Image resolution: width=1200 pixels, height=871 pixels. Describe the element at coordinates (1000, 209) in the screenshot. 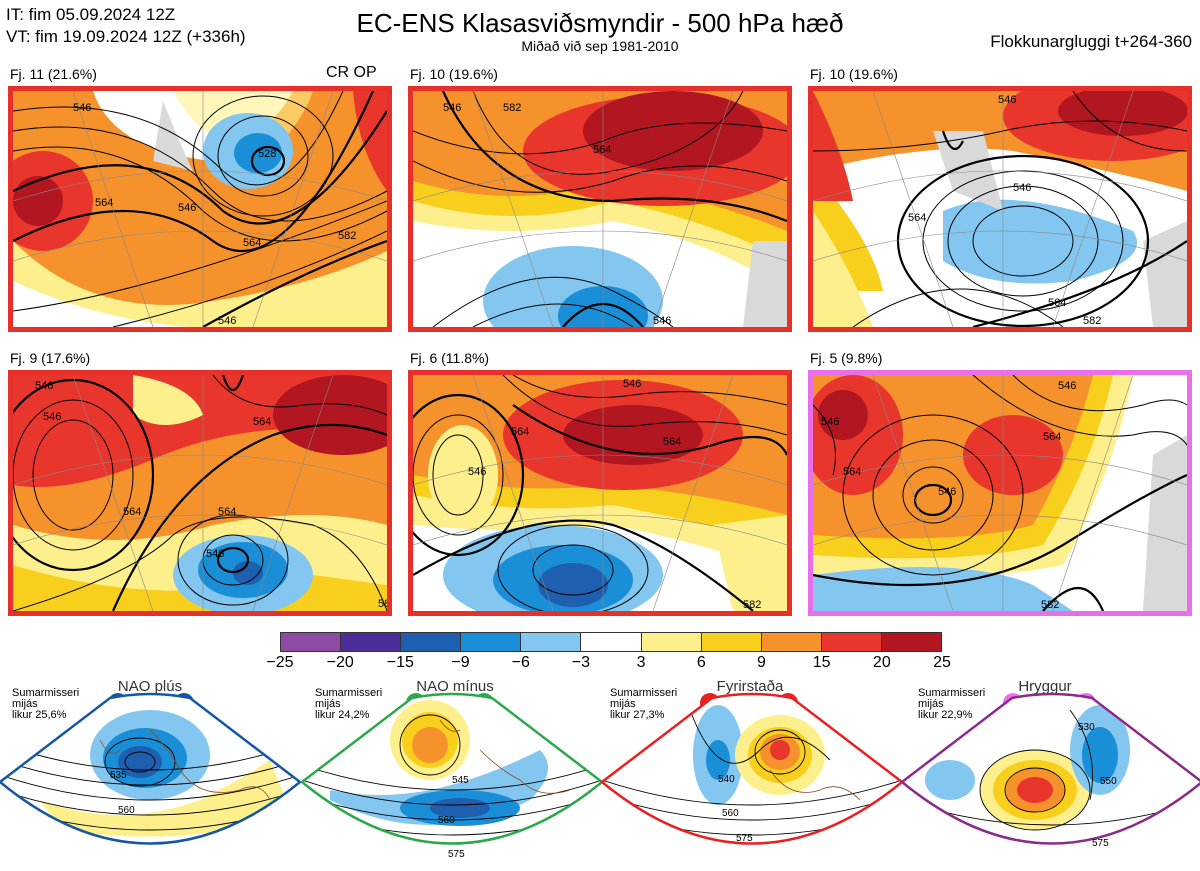

I see `cluster-map-panel: 546 564 564 546 582` at that location.